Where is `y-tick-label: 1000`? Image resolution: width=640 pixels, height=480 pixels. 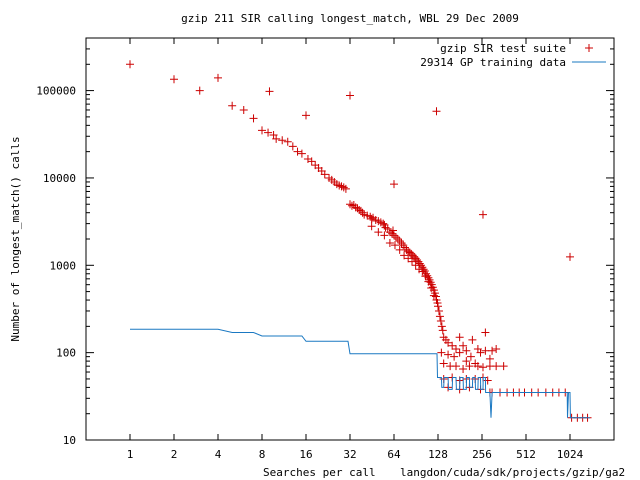 y-tick-label: 1000 is located at coordinates (63, 265).